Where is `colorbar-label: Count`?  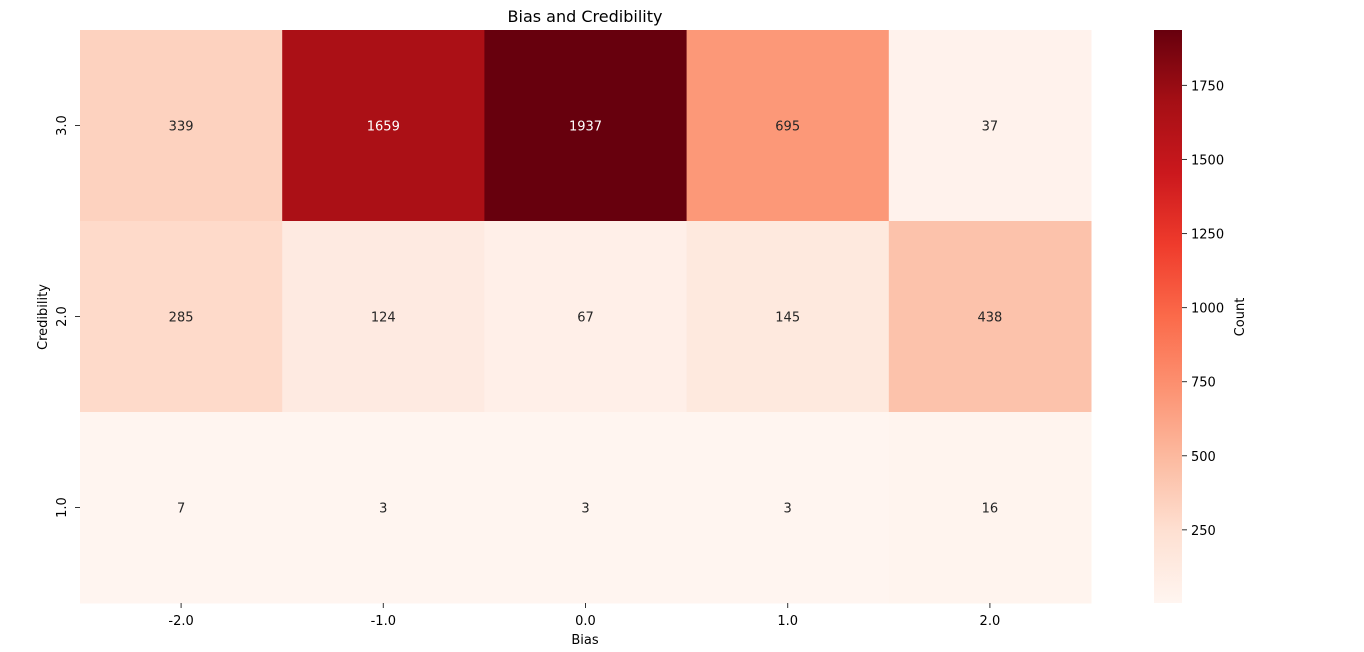 colorbar-label: Count is located at coordinates (1240, 317).